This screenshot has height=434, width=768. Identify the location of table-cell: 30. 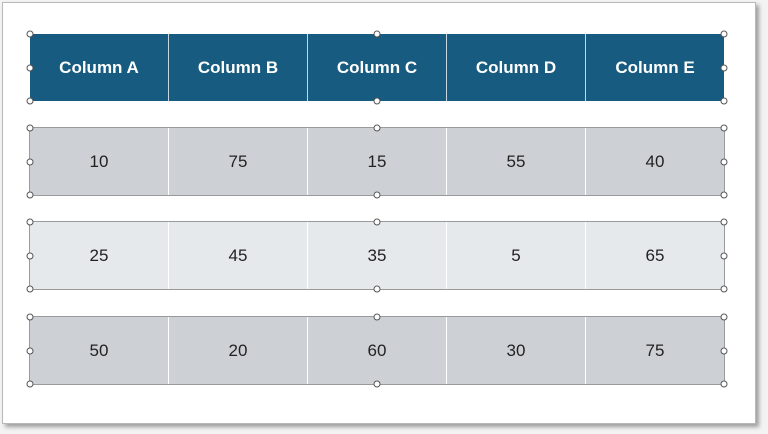
(516, 350).